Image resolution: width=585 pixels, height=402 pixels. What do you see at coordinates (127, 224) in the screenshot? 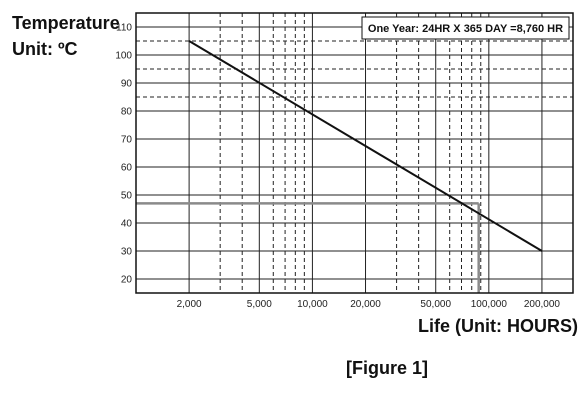
I see `y-tick-label-40: 40` at bounding box center [127, 224].